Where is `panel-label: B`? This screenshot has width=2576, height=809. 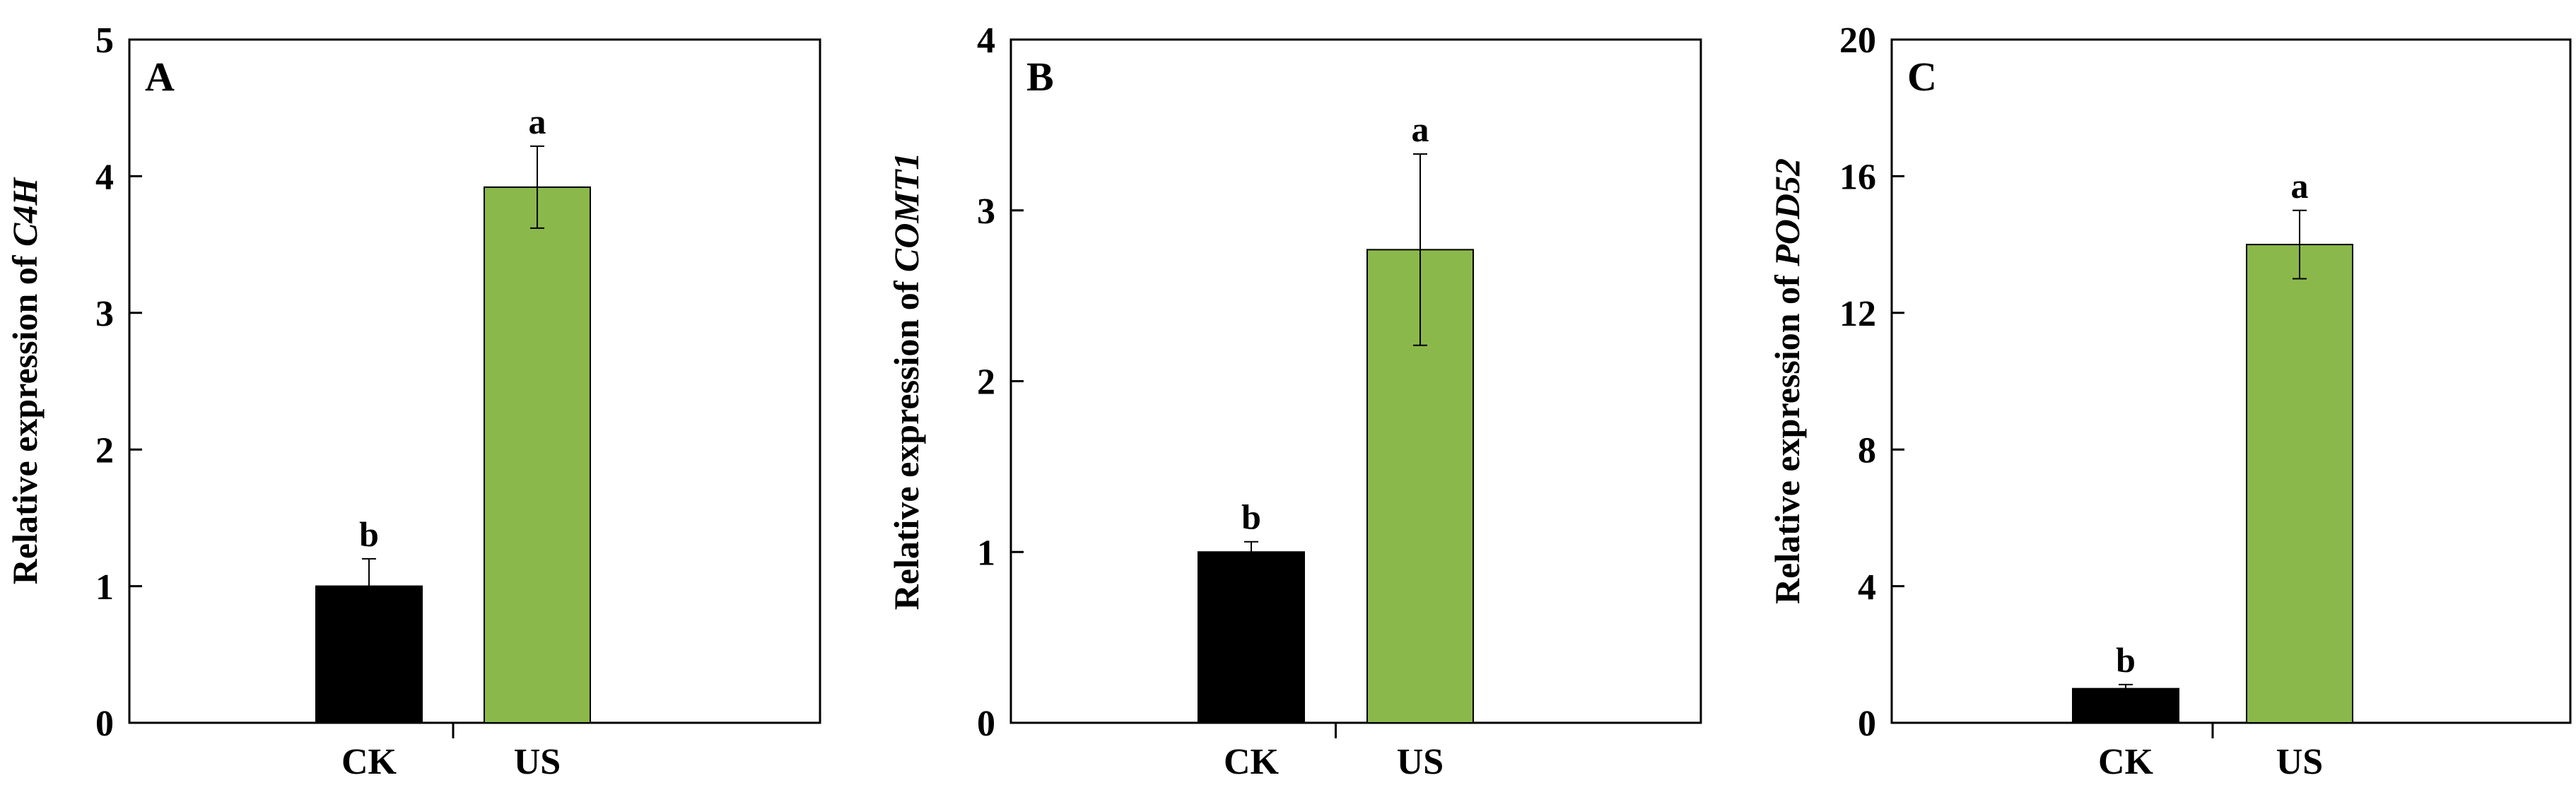
panel-label: B is located at coordinates (1040, 77).